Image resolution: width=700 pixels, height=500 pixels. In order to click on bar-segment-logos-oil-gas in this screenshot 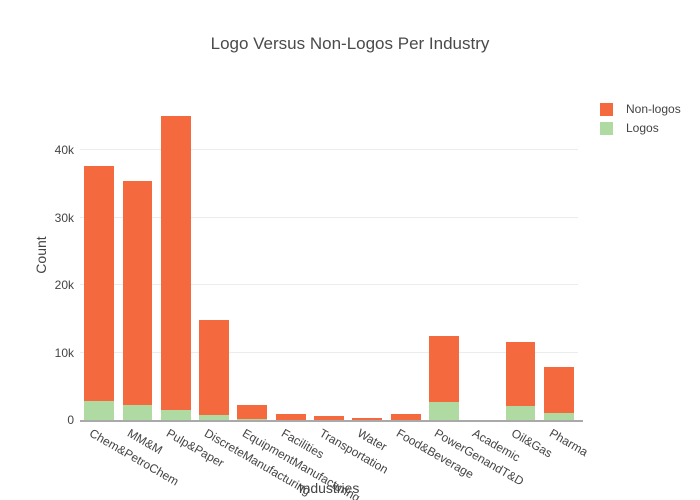, I will do `click(520, 412)`.